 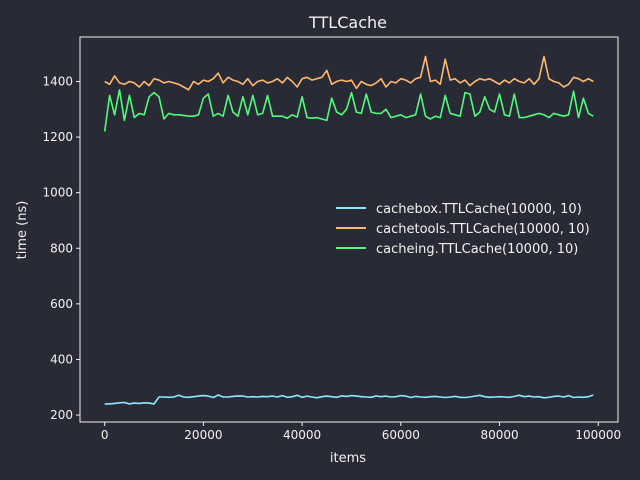 I want to click on y-axis-label: time (ns), so click(x=22, y=230).